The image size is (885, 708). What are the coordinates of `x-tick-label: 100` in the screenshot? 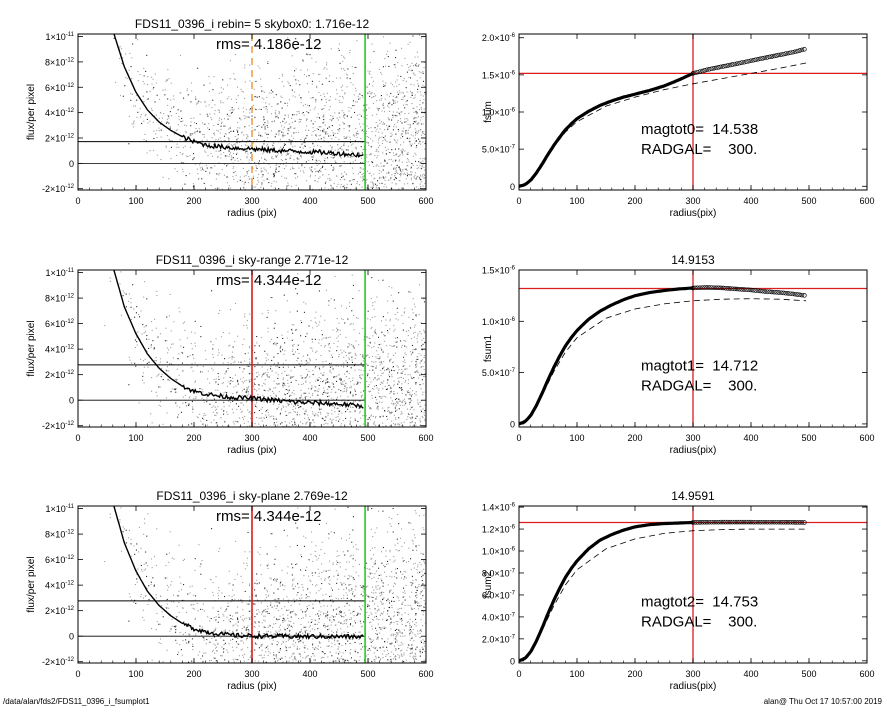 It's located at (135, 438).